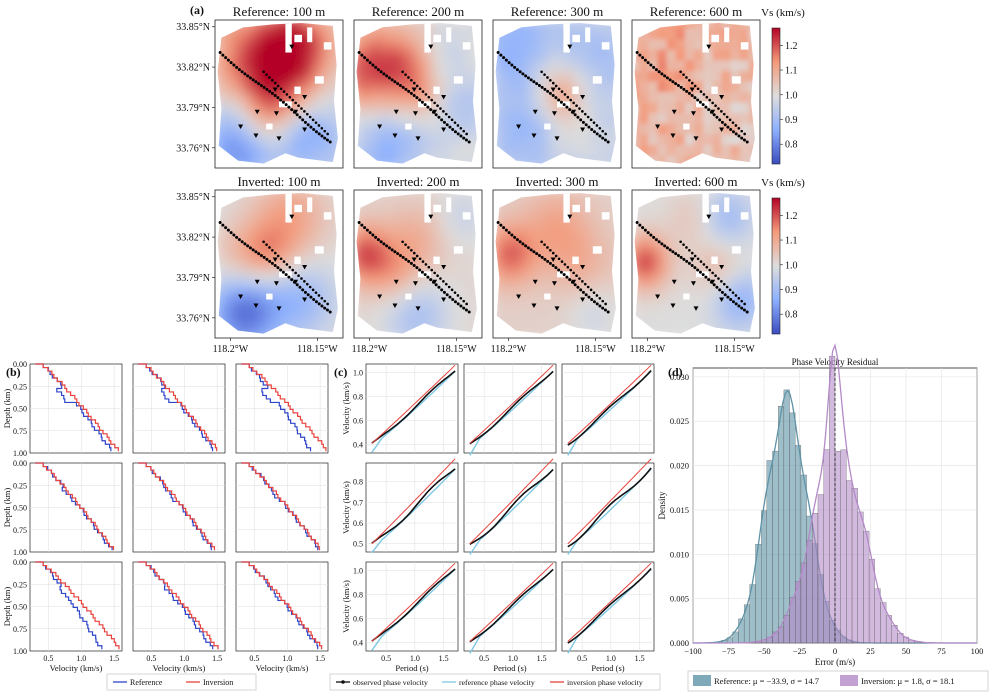 This screenshot has width=996, height=695. Describe the element at coordinates (386, 658) in the screenshot. I see `period-tick: 0.5` at that location.